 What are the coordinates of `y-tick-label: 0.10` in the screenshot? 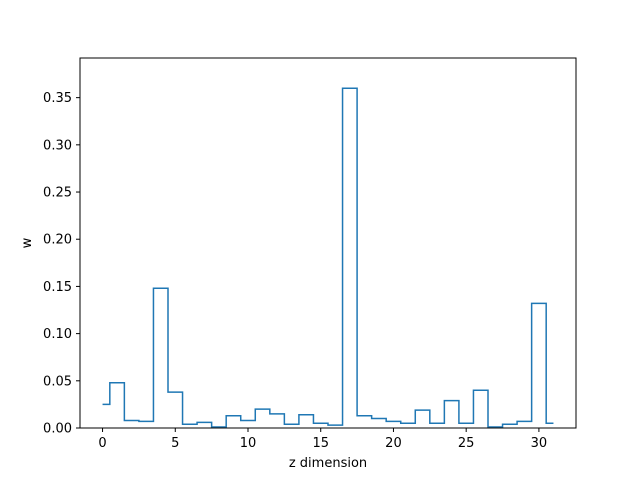 It's located at (57, 334).